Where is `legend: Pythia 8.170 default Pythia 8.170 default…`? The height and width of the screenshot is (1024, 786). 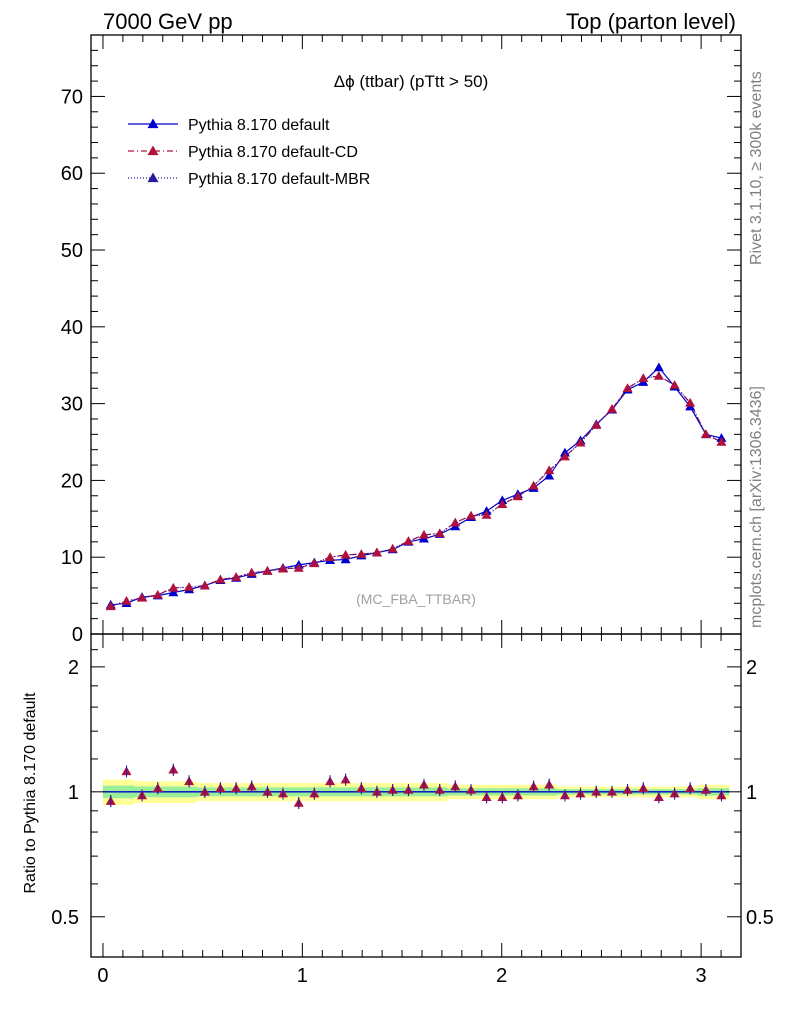 legend: Pythia 8.170 default Pythia 8.170 default… is located at coordinates (249, 152).